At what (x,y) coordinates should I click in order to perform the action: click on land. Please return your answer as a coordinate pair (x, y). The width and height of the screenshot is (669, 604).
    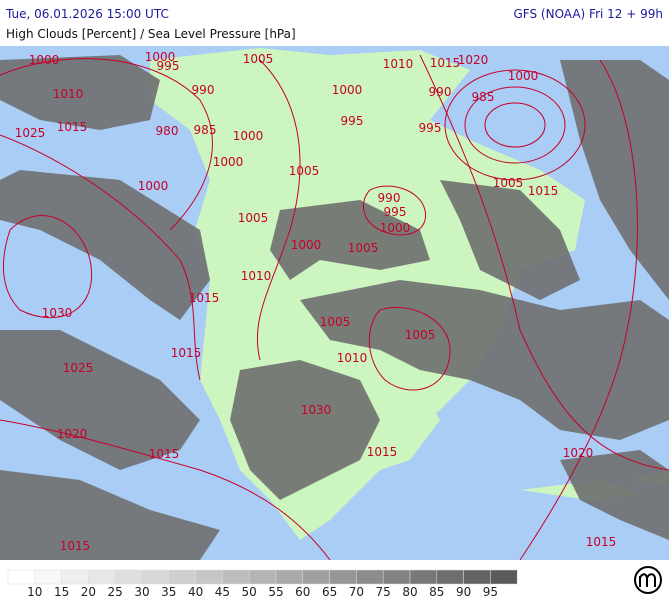
    Looking at the image, I should click on (395, 425).